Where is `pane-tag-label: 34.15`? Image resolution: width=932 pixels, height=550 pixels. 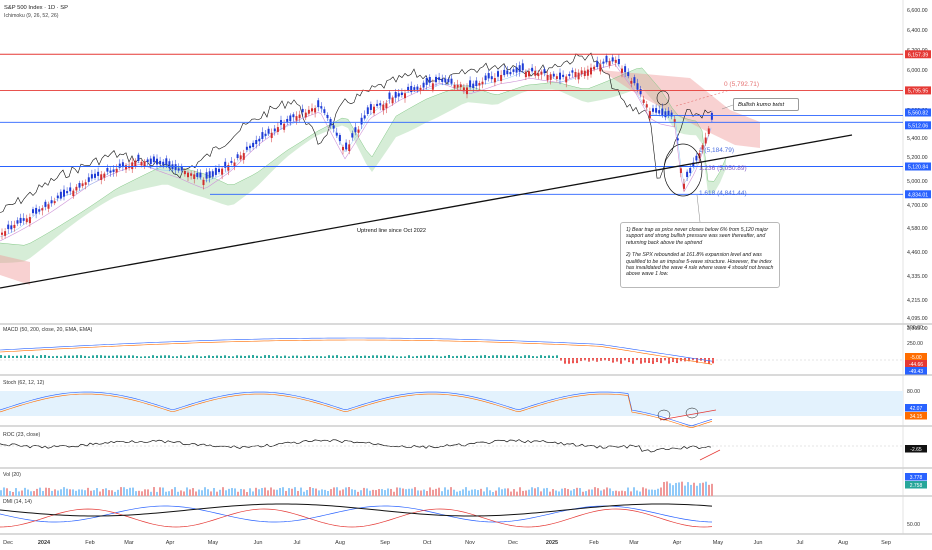 pane-tag-label: 34.15 is located at coordinates (916, 417).